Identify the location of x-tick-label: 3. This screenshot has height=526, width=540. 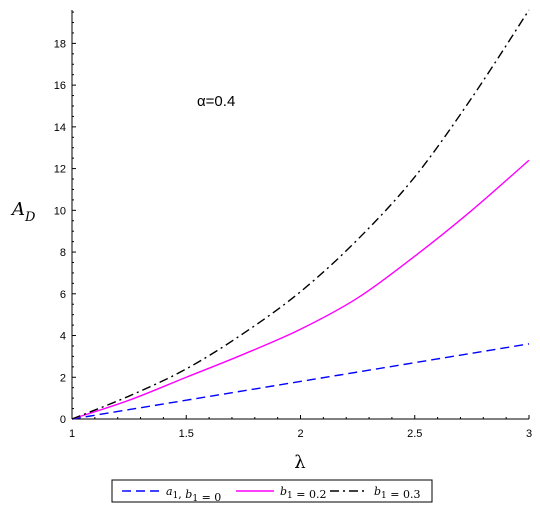
(529, 434).